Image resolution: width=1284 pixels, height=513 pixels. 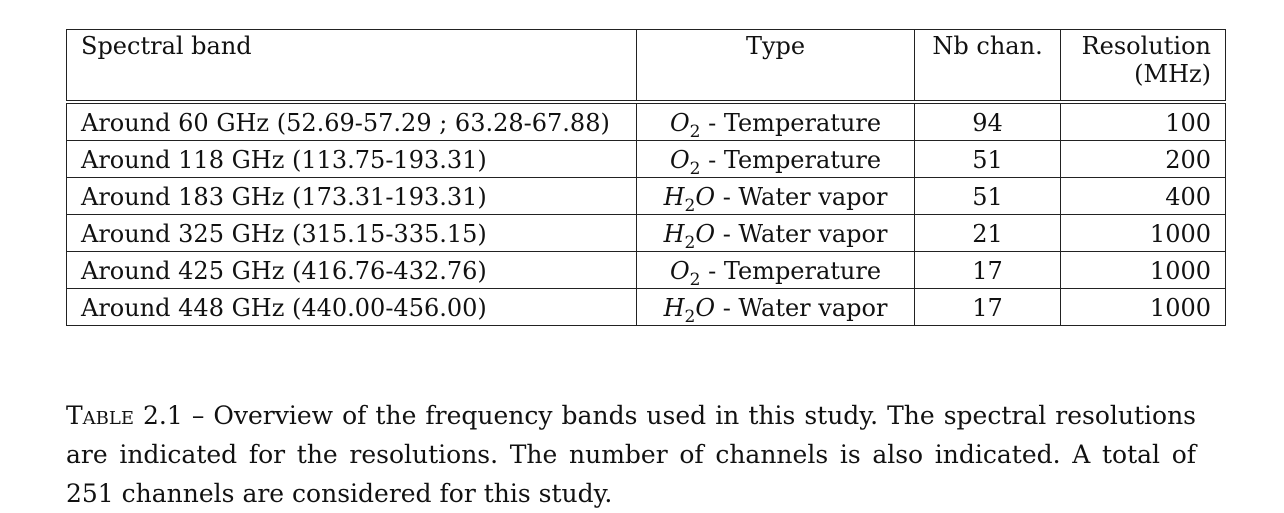 I want to click on header-type: Type, so click(x=775, y=66).